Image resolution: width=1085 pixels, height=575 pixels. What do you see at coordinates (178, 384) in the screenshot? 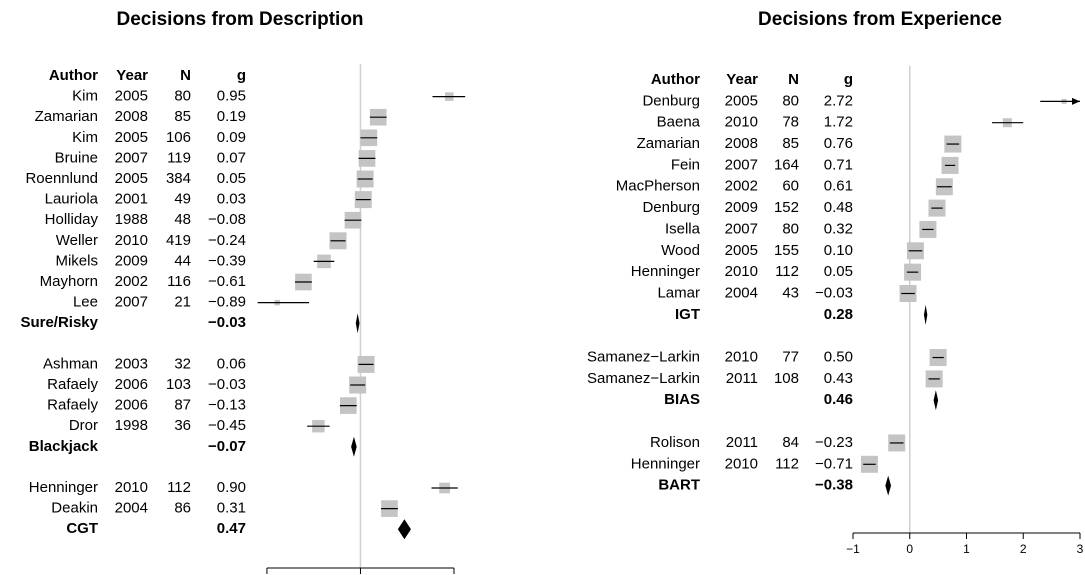
I see `n: 103` at bounding box center [178, 384].